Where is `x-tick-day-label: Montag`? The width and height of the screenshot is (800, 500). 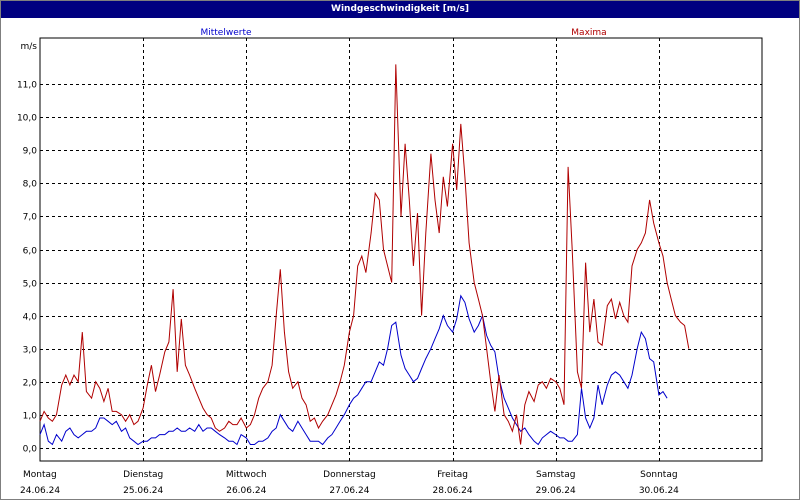 x-tick-day-label: Montag is located at coordinates (40, 475).